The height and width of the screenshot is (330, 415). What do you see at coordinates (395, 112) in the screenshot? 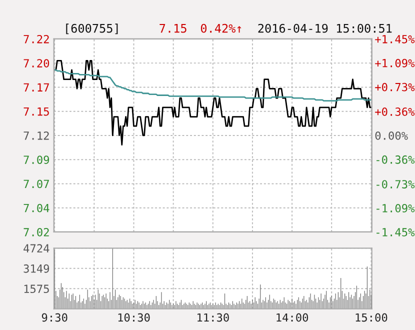
I see `y2-tick-label: +0.36%` at bounding box center [395, 112].